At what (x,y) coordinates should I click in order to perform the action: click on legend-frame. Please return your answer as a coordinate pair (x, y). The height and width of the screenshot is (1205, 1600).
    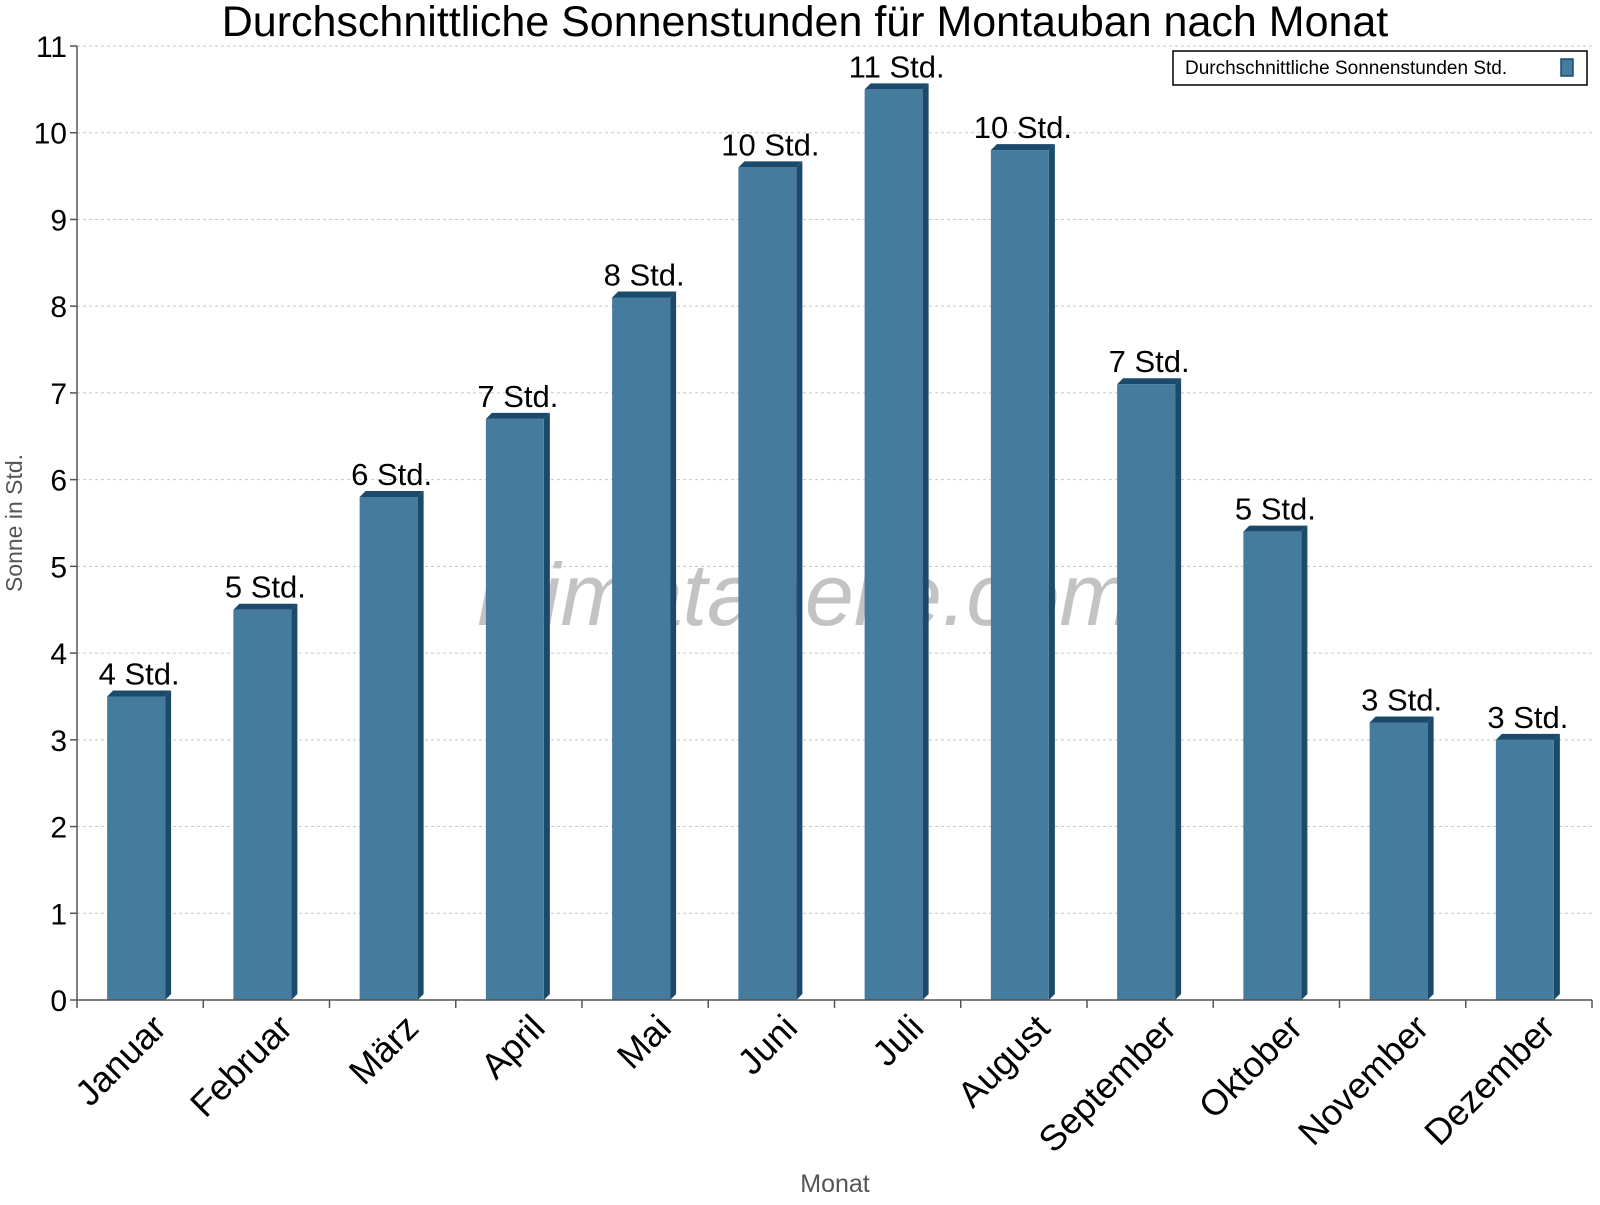
    Looking at the image, I should click on (1380, 68).